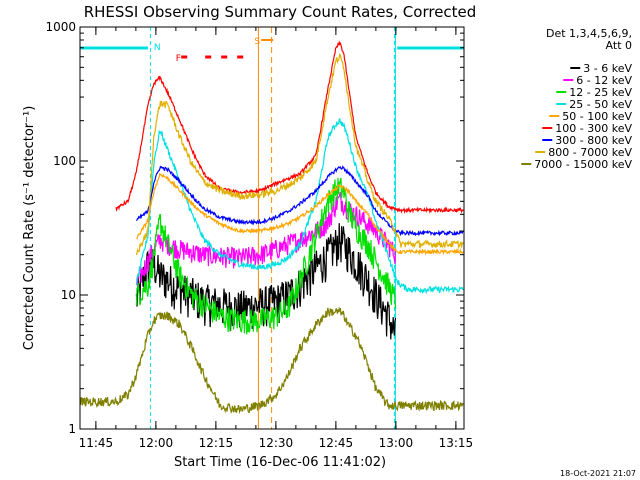  Describe the element at coordinates (593, 128) in the screenshot. I see `legend-label-5: 100 - 300 keV` at that location.